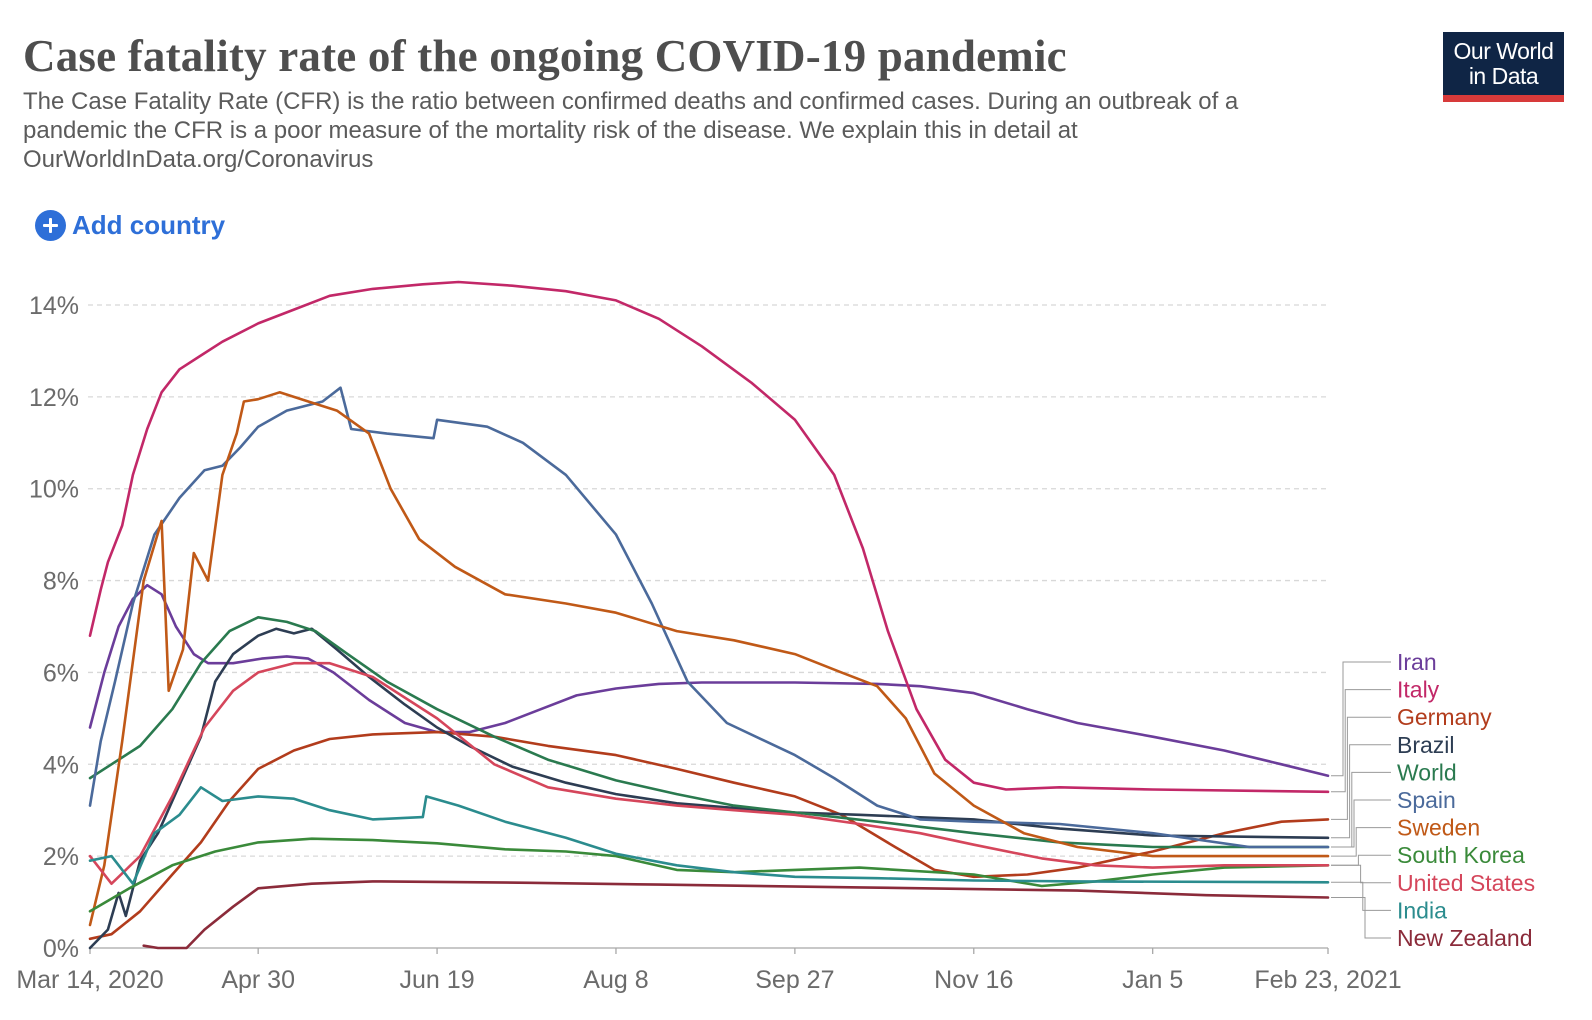 Image resolution: width=1592 pixels, height=1020 pixels. I want to click on series-line-india, so click(709, 835).